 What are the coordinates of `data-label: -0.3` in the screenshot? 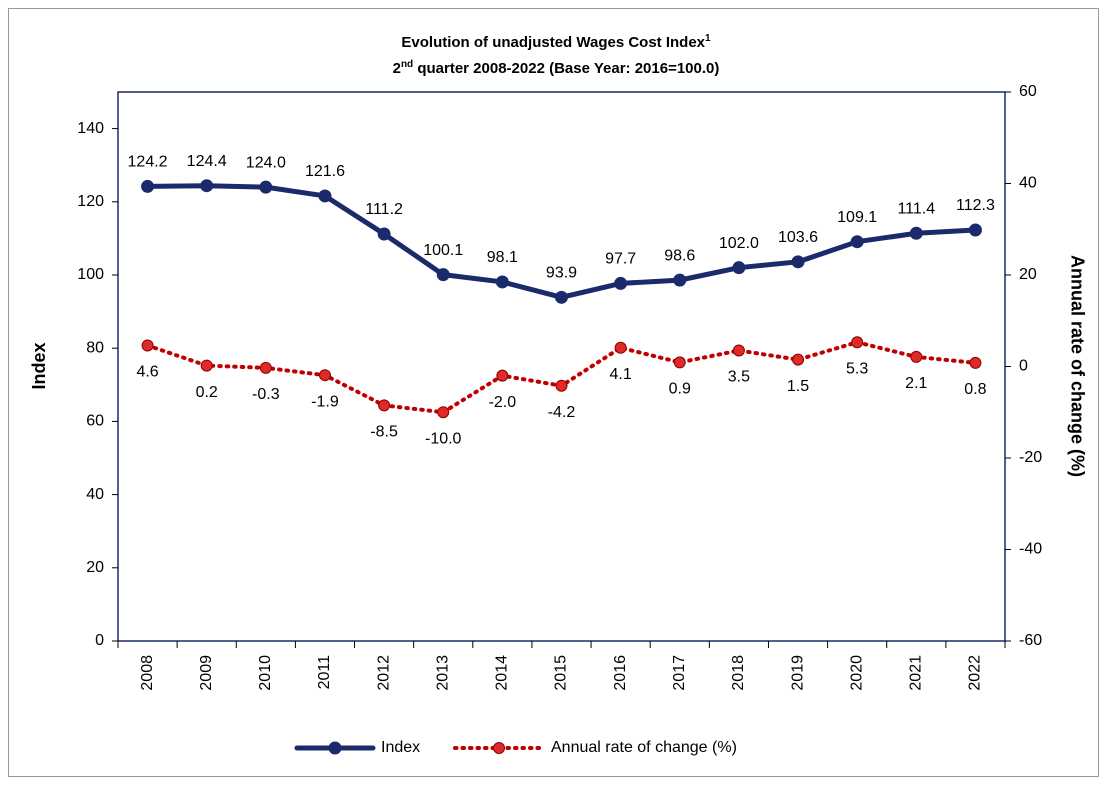 It's located at (266, 394).